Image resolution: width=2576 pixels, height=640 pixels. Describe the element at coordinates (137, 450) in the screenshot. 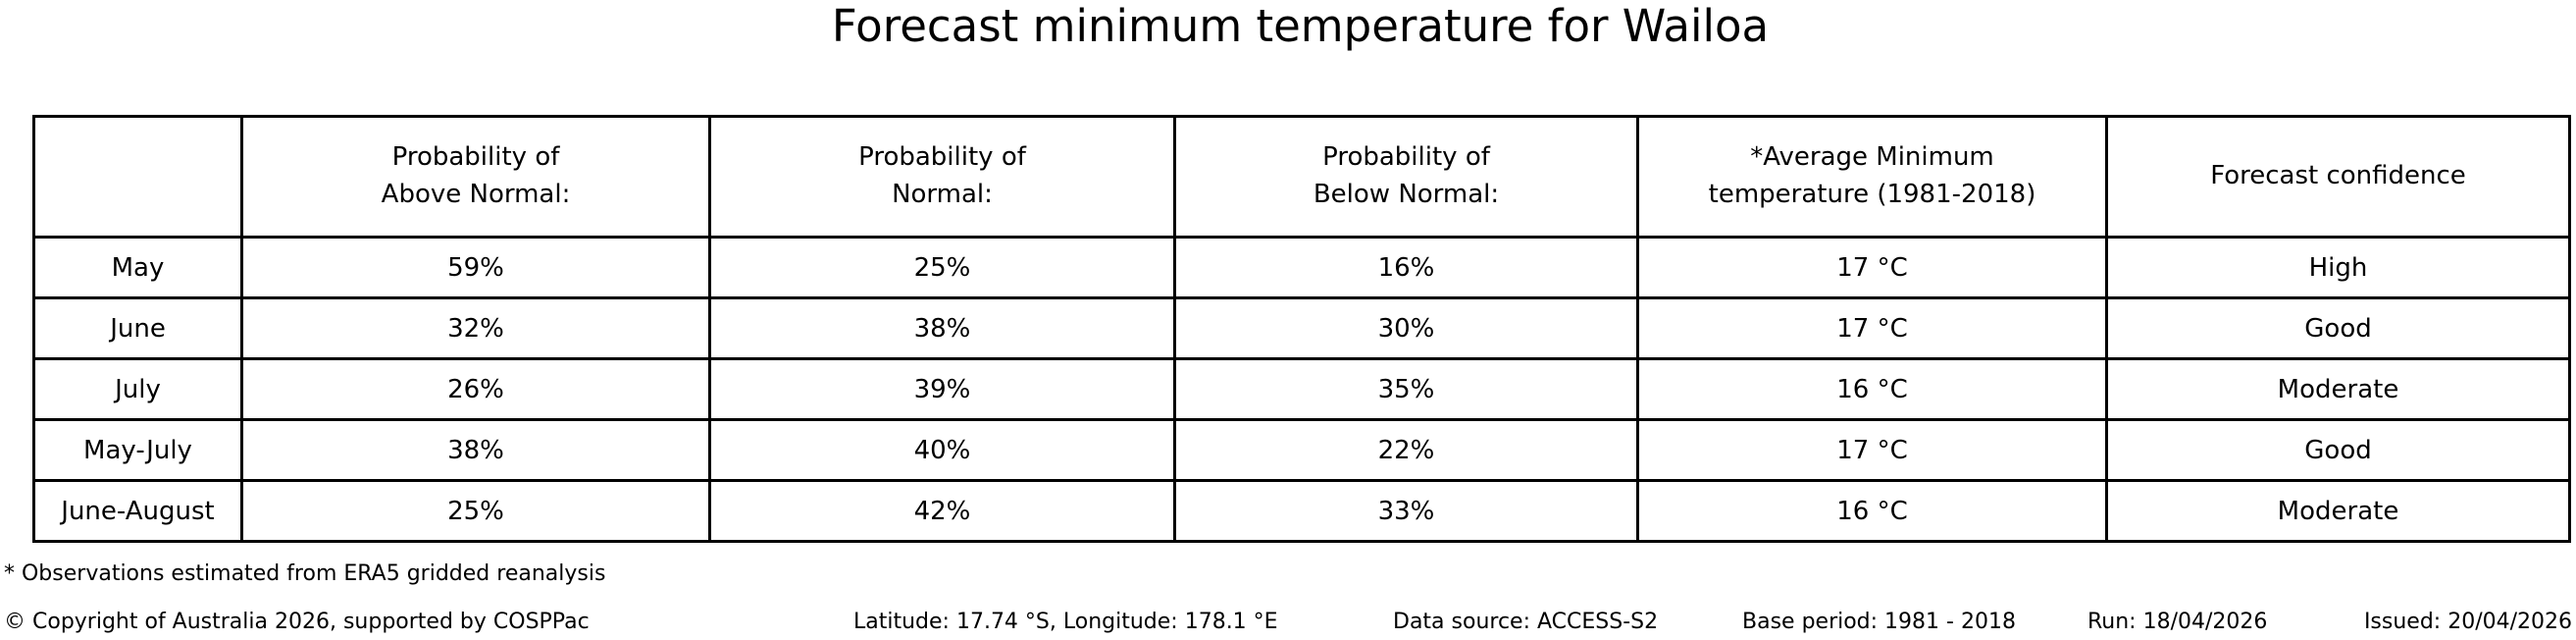

I see `row-label: May-July` at that location.